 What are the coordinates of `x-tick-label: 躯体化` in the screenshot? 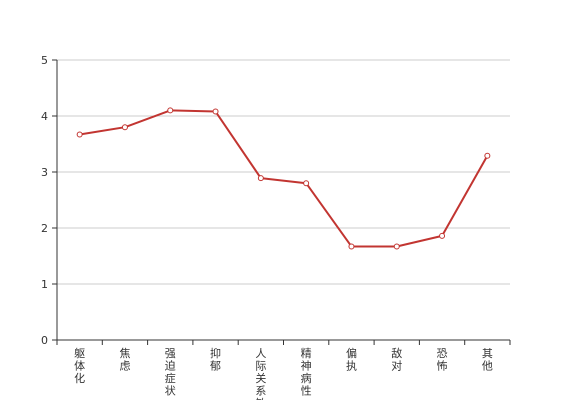 It's located at (79, 366).